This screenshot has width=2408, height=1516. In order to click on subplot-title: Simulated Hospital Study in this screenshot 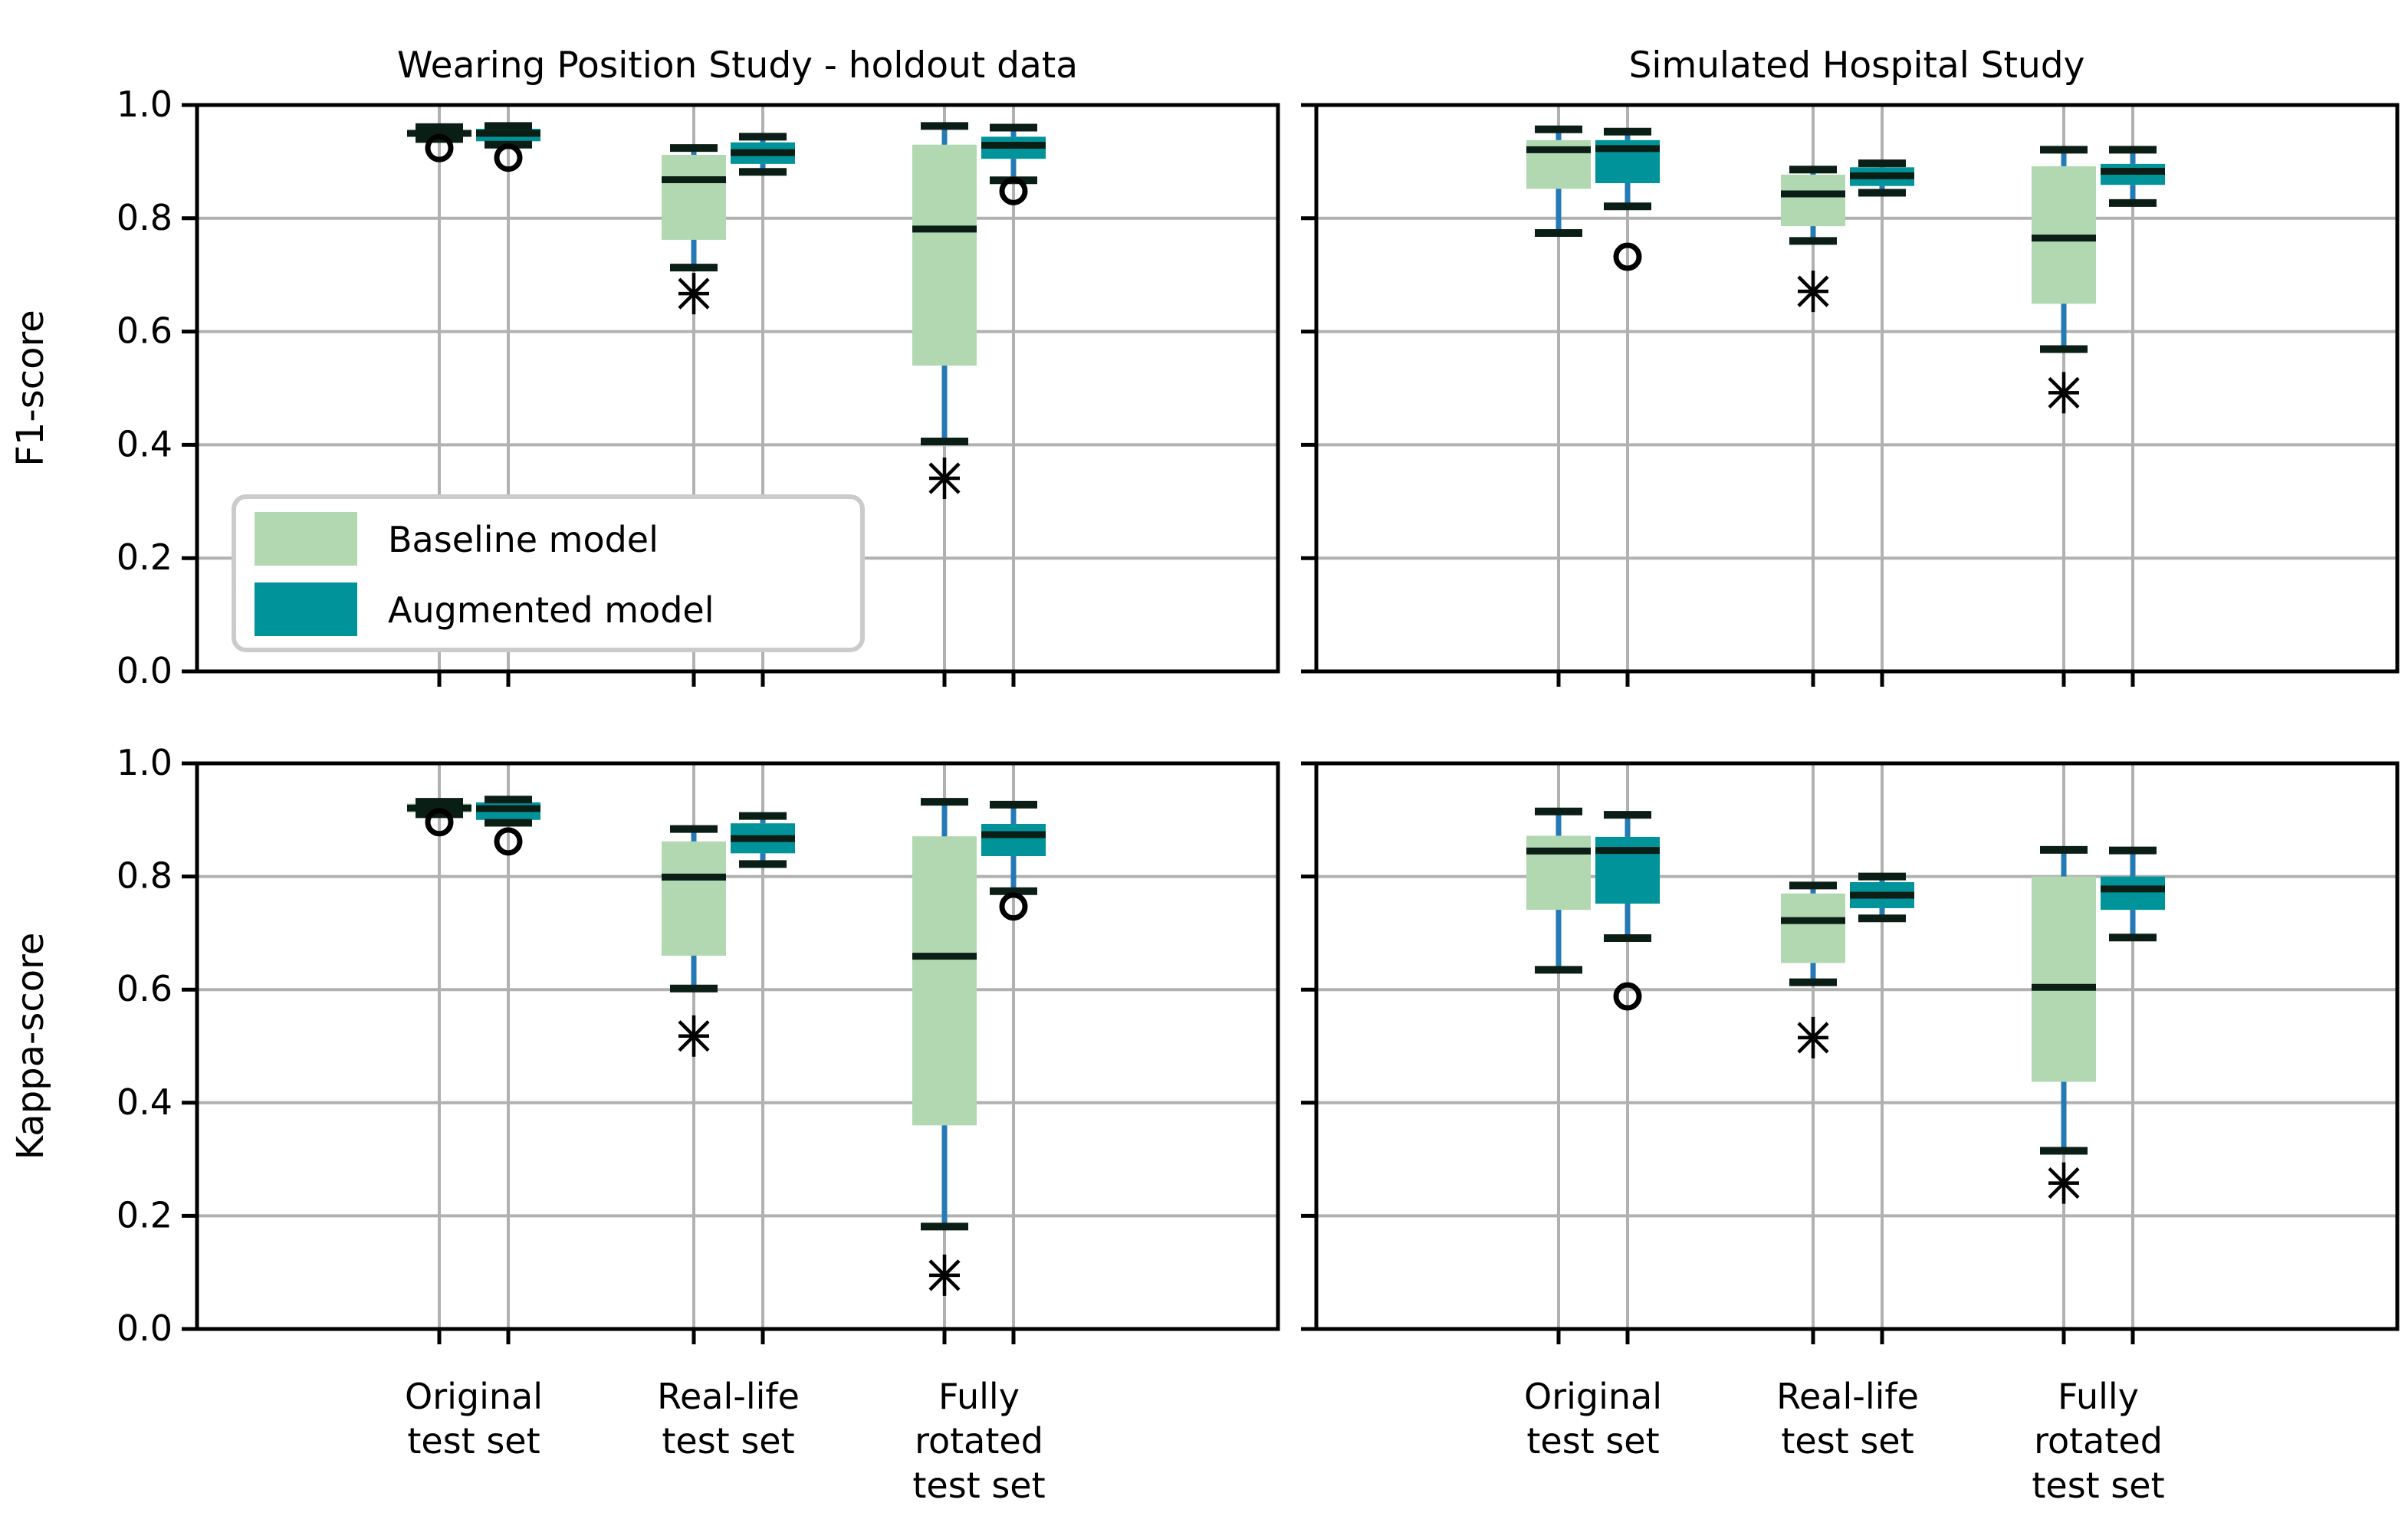, I will do `click(1857, 65)`.